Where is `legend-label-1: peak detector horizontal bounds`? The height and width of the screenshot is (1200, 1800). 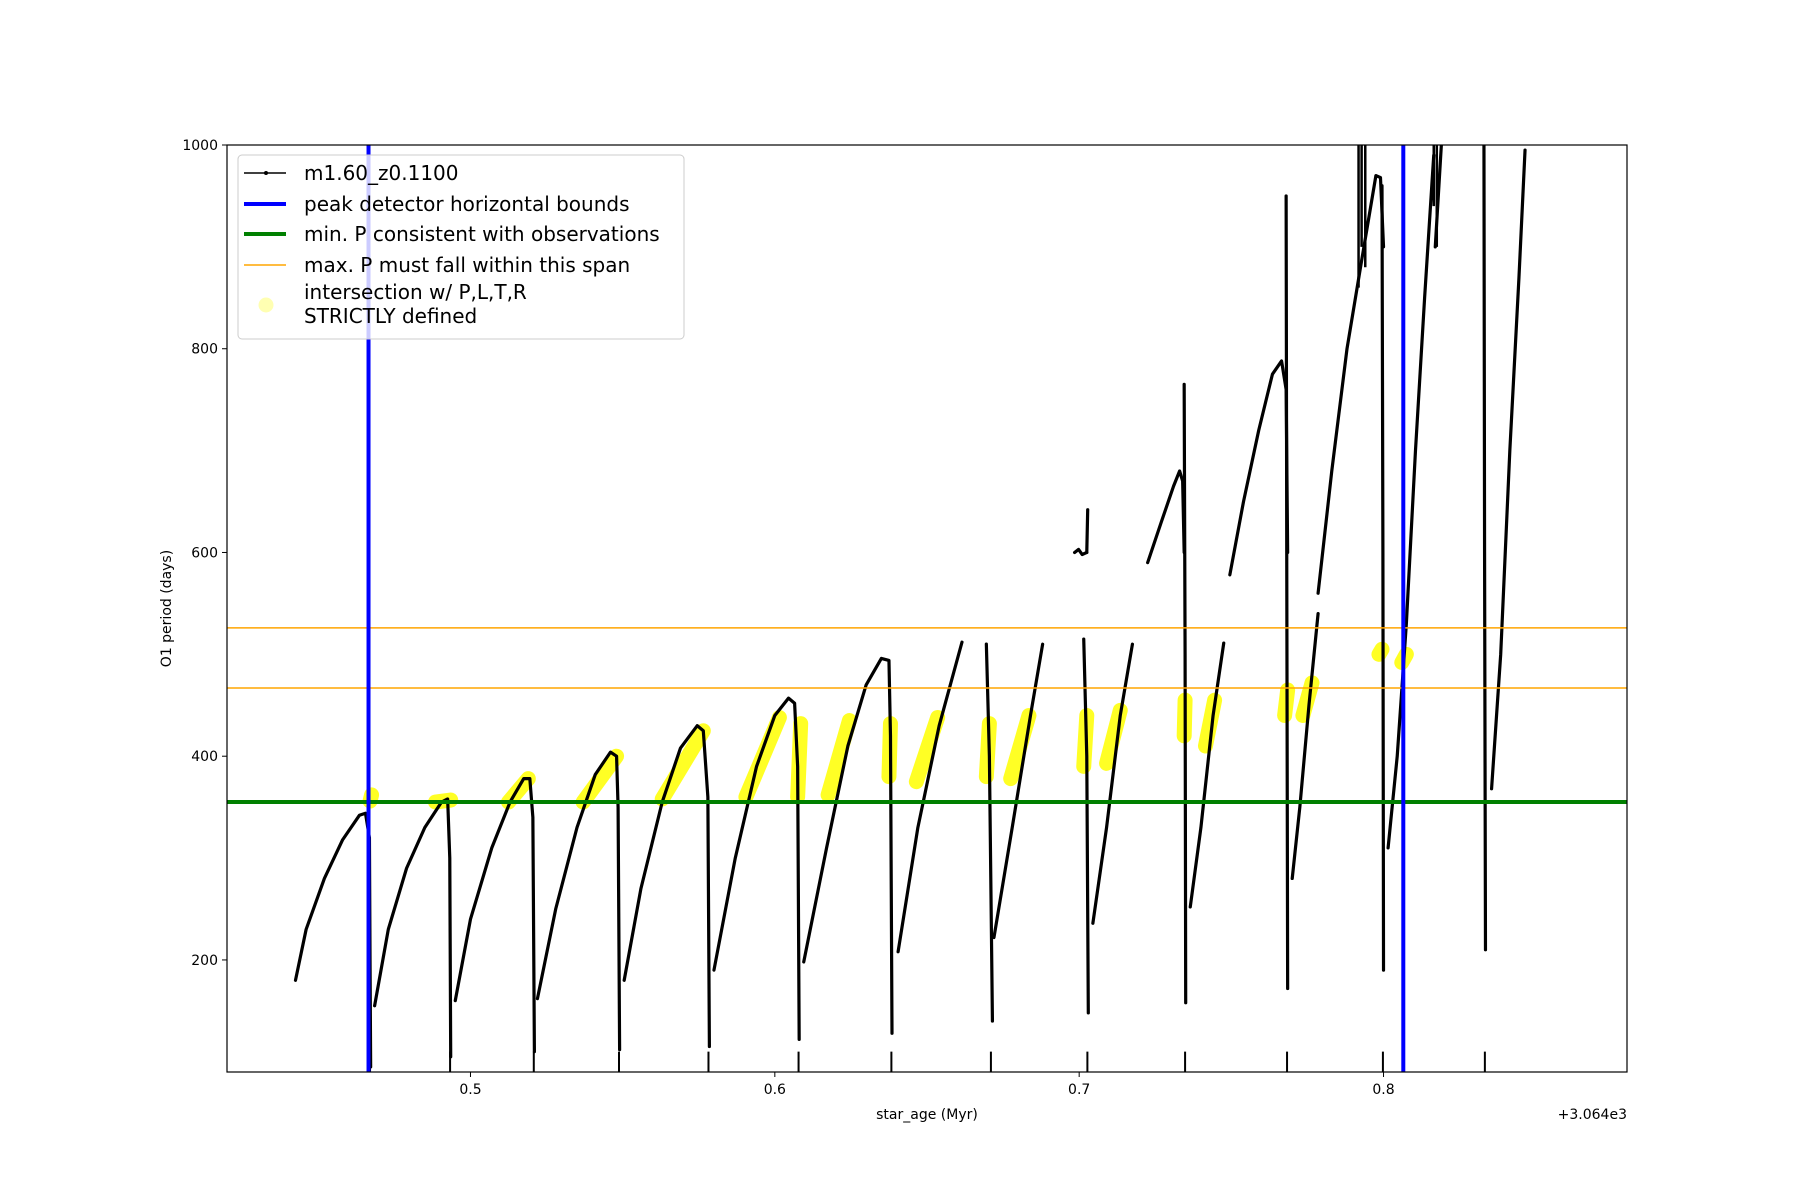
legend-label-1: peak detector horizontal bounds is located at coordinates (467, 204).